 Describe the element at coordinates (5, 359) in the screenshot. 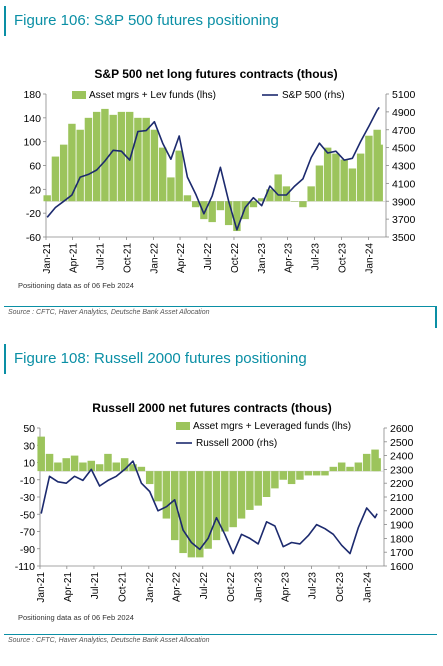

I see `figure-accent-bar` at that location.